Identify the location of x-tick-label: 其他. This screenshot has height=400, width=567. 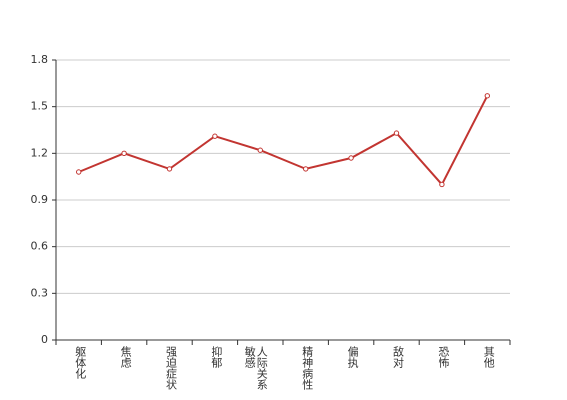
(489, 357).